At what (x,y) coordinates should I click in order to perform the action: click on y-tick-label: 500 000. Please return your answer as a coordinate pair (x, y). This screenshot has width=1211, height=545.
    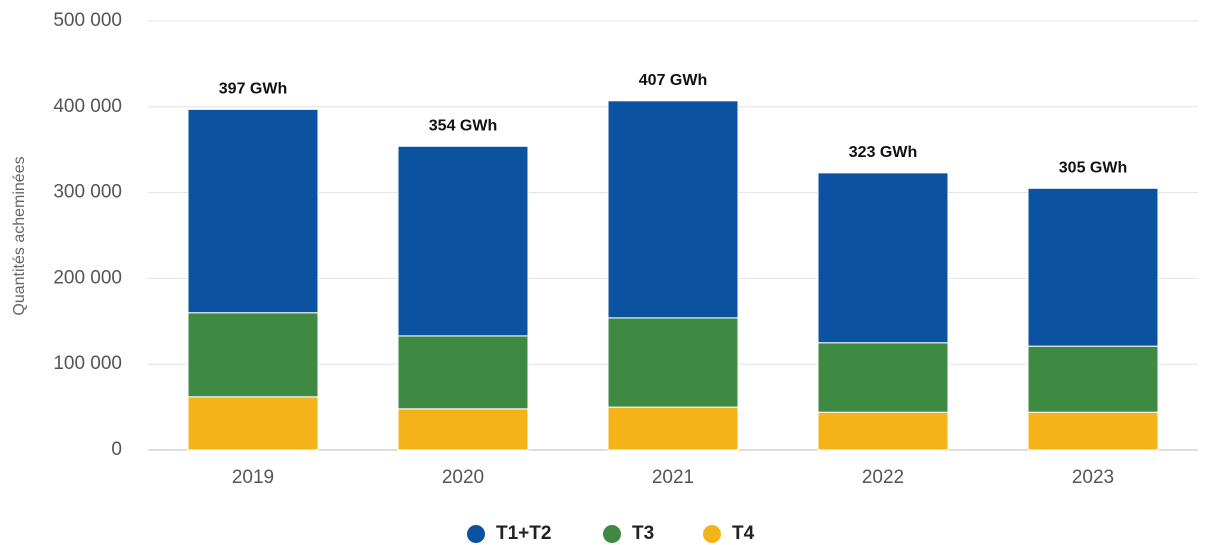
    Looking at the image, I should click on (87, 20).